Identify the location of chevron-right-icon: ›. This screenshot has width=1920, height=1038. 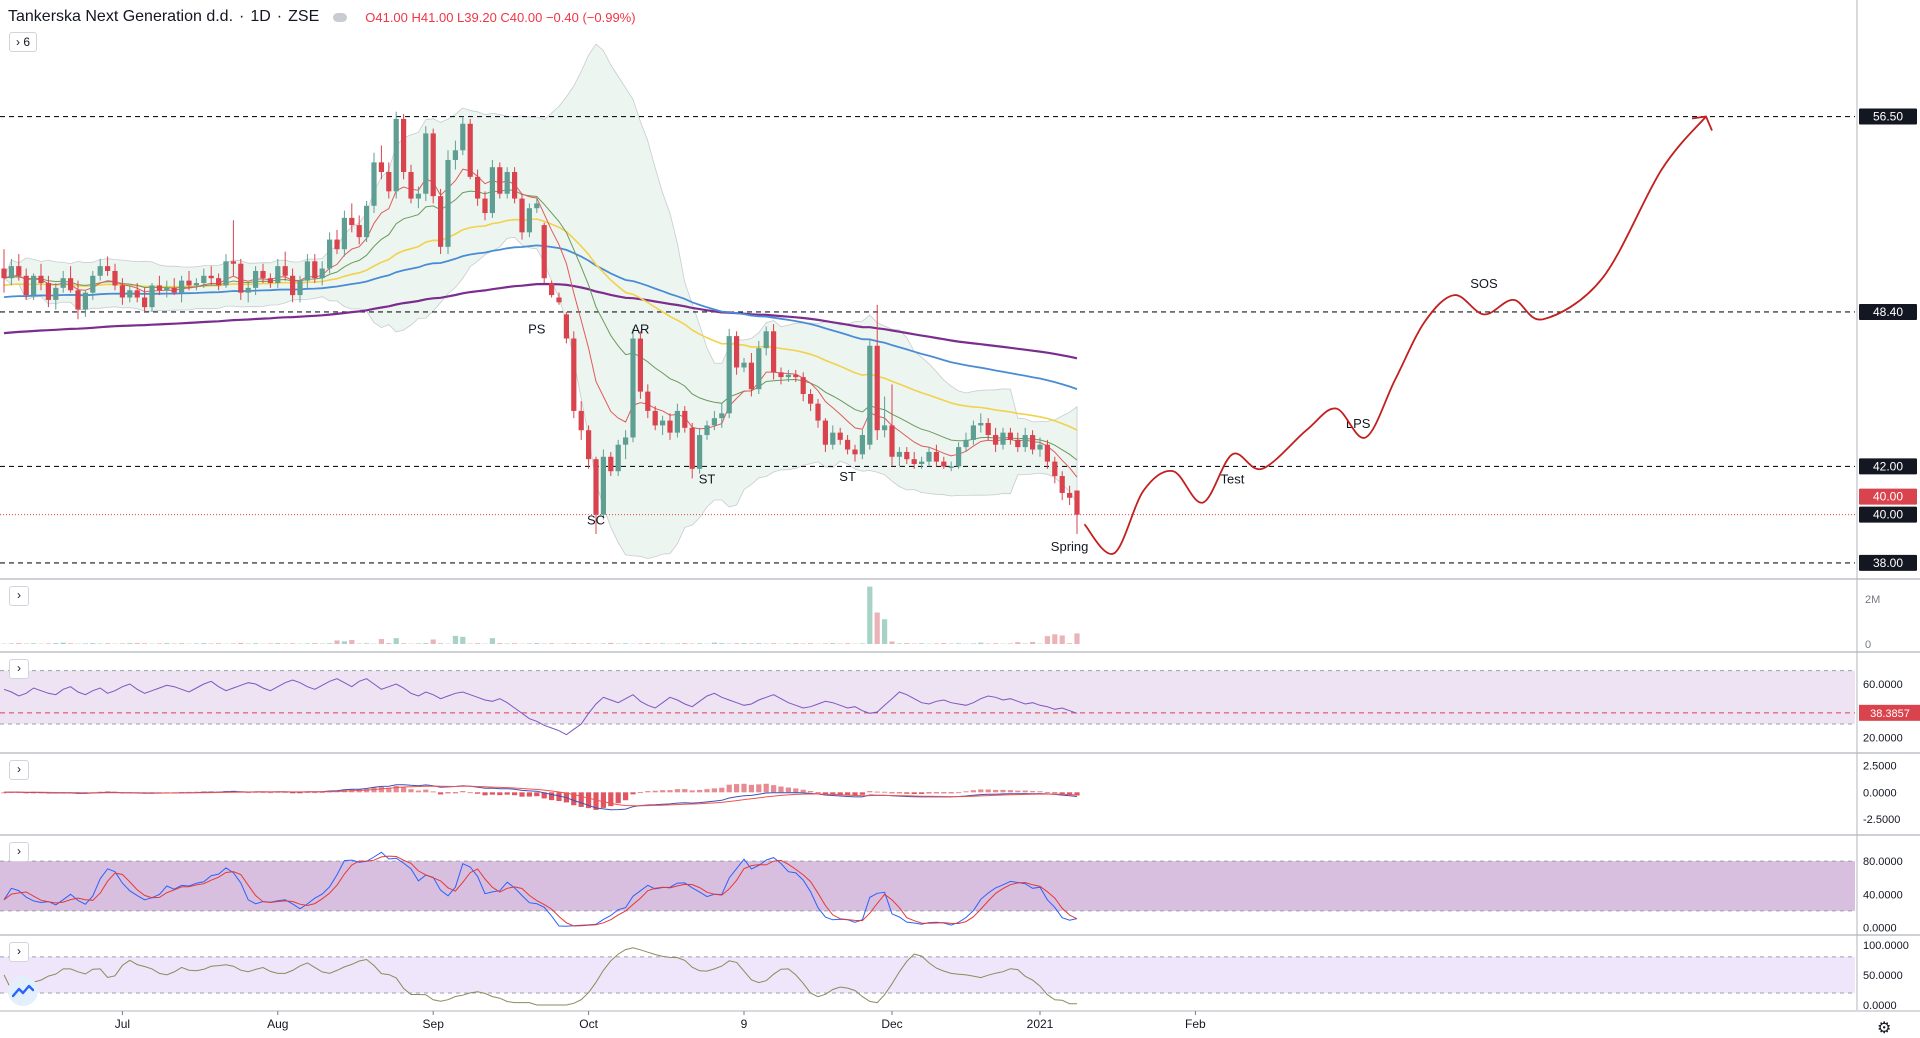
(18, 42).